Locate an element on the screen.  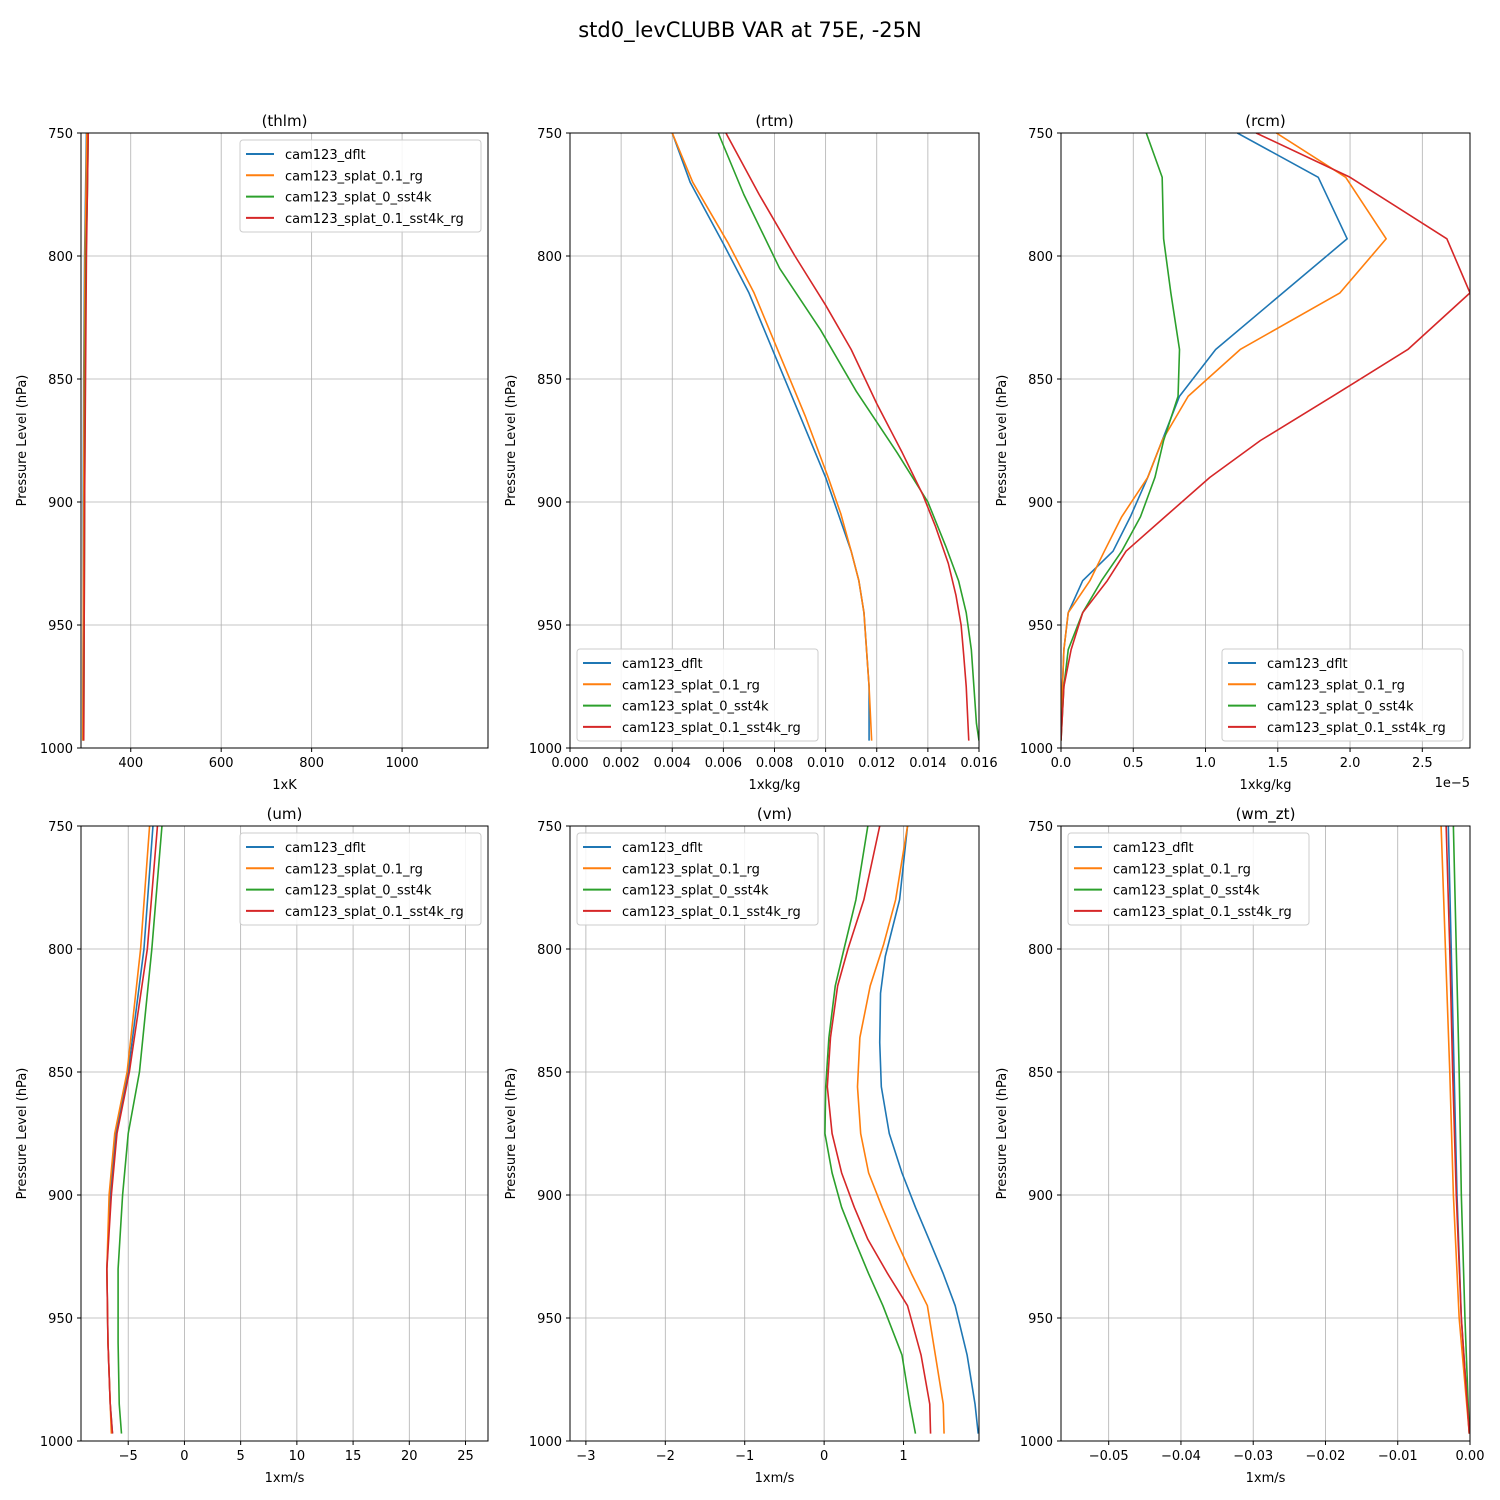
x-tick-label: 0.00 is located at coordinates (1470, 1456).